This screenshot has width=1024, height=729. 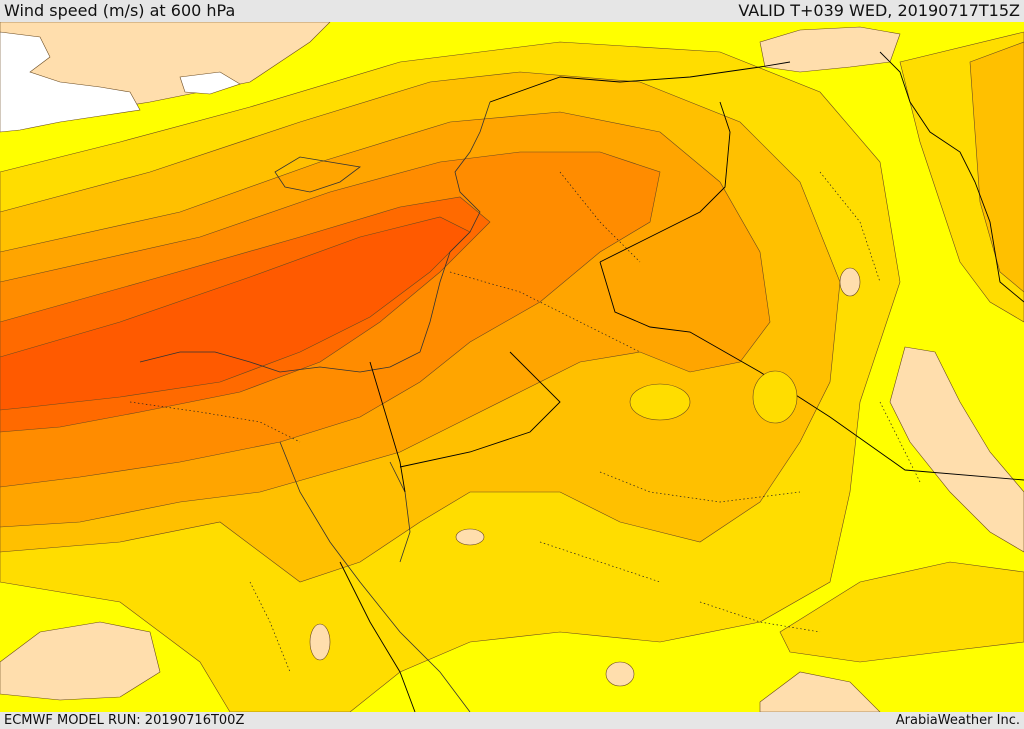 I want to click on band-light-southwest, so click(x=80, y=661).